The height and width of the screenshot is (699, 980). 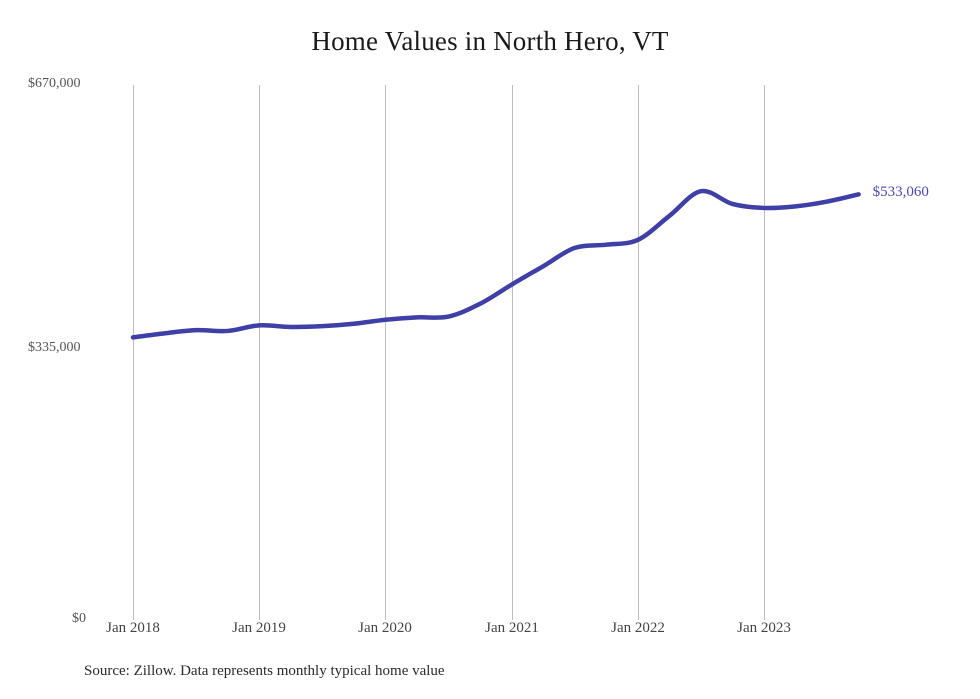 What do you see at coordinates (490, 41) in the screenshot?
I see `chart-title: Home Values in North Hero, VT` at bounding box center [490, 41].